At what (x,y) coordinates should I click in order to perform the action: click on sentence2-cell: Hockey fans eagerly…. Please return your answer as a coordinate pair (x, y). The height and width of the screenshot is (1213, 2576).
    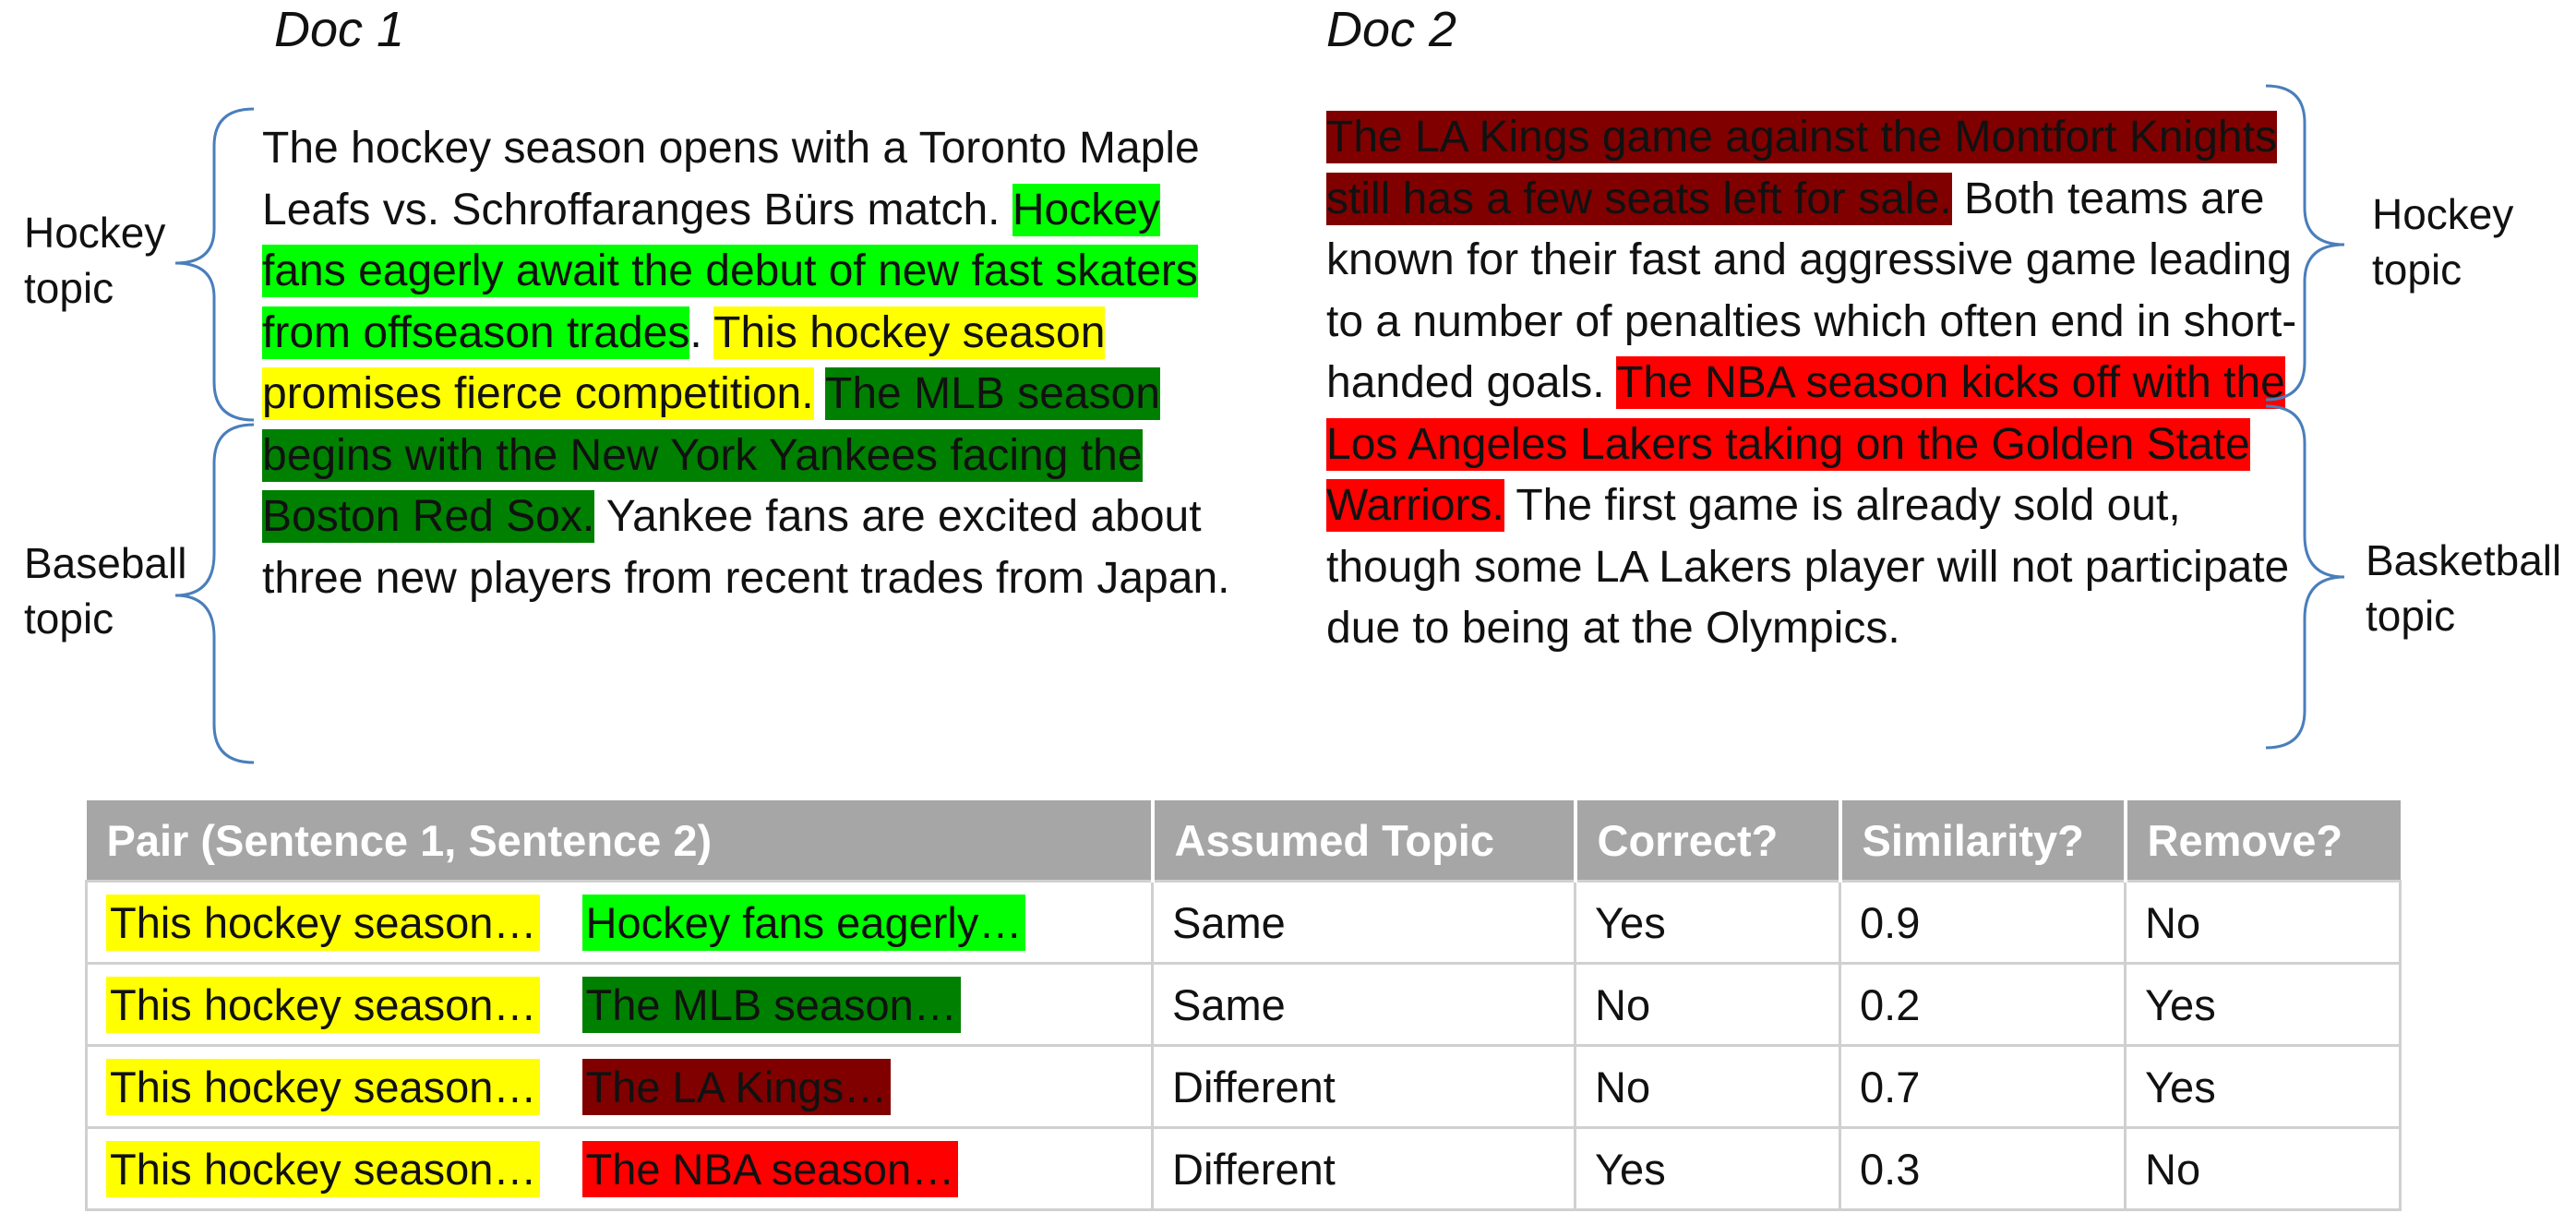
    Looking at the image, I should click on (864, 922).